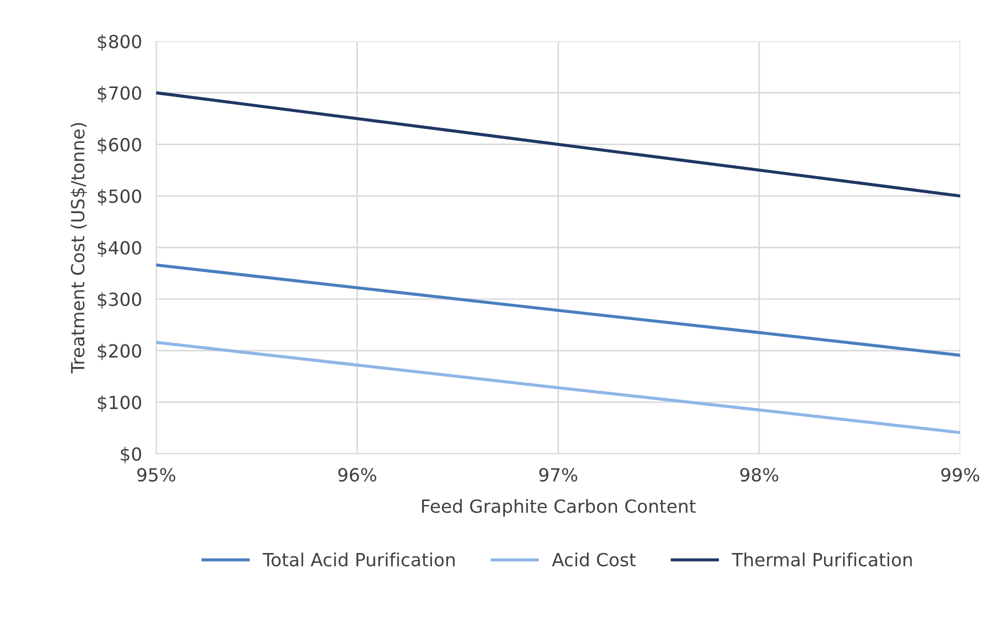  I want to click on y-tick-label: $300, so click(120, 300).